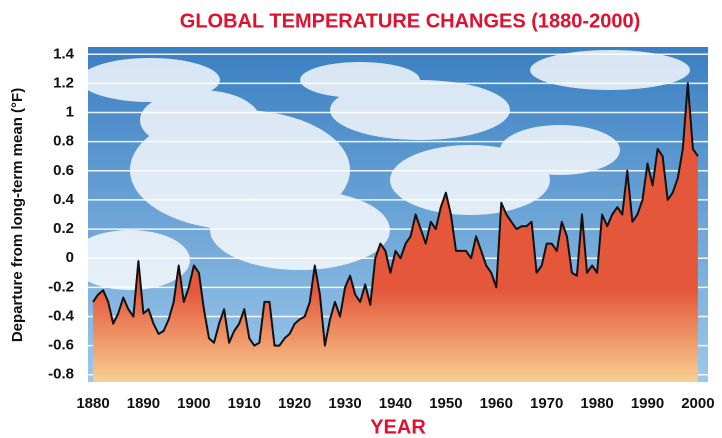  What do you see at coordinates (17, 215) in the screenshot?
I see `y-axis-title: Departure from long-term mean (°F)` at bounding box center [17, 215].